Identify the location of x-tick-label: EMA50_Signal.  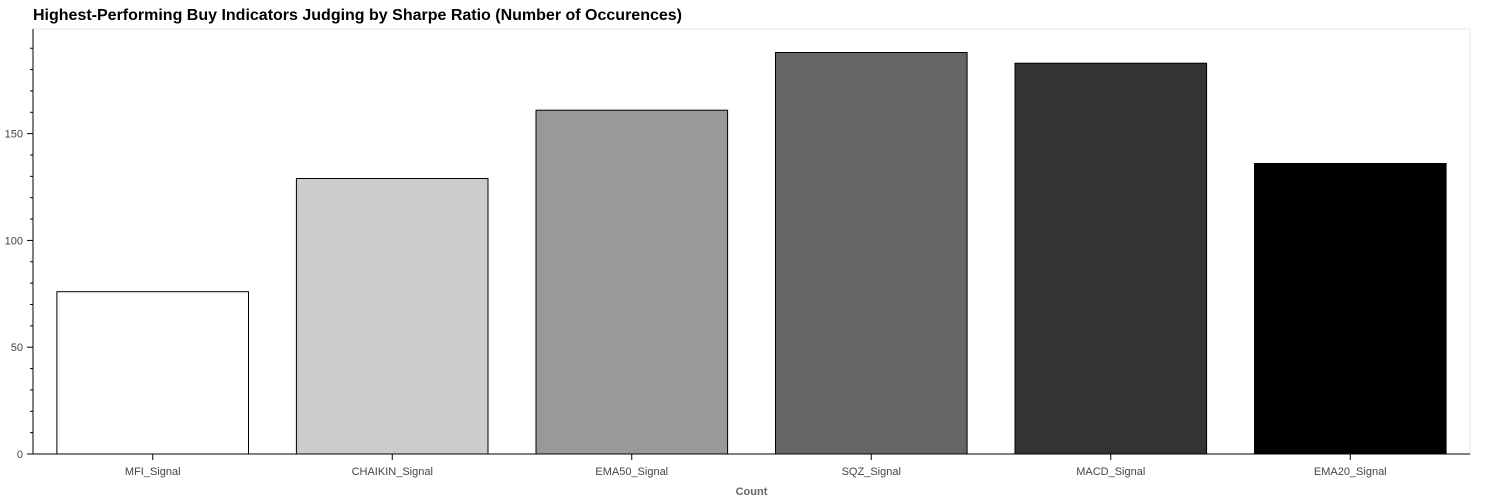
(631, 472).